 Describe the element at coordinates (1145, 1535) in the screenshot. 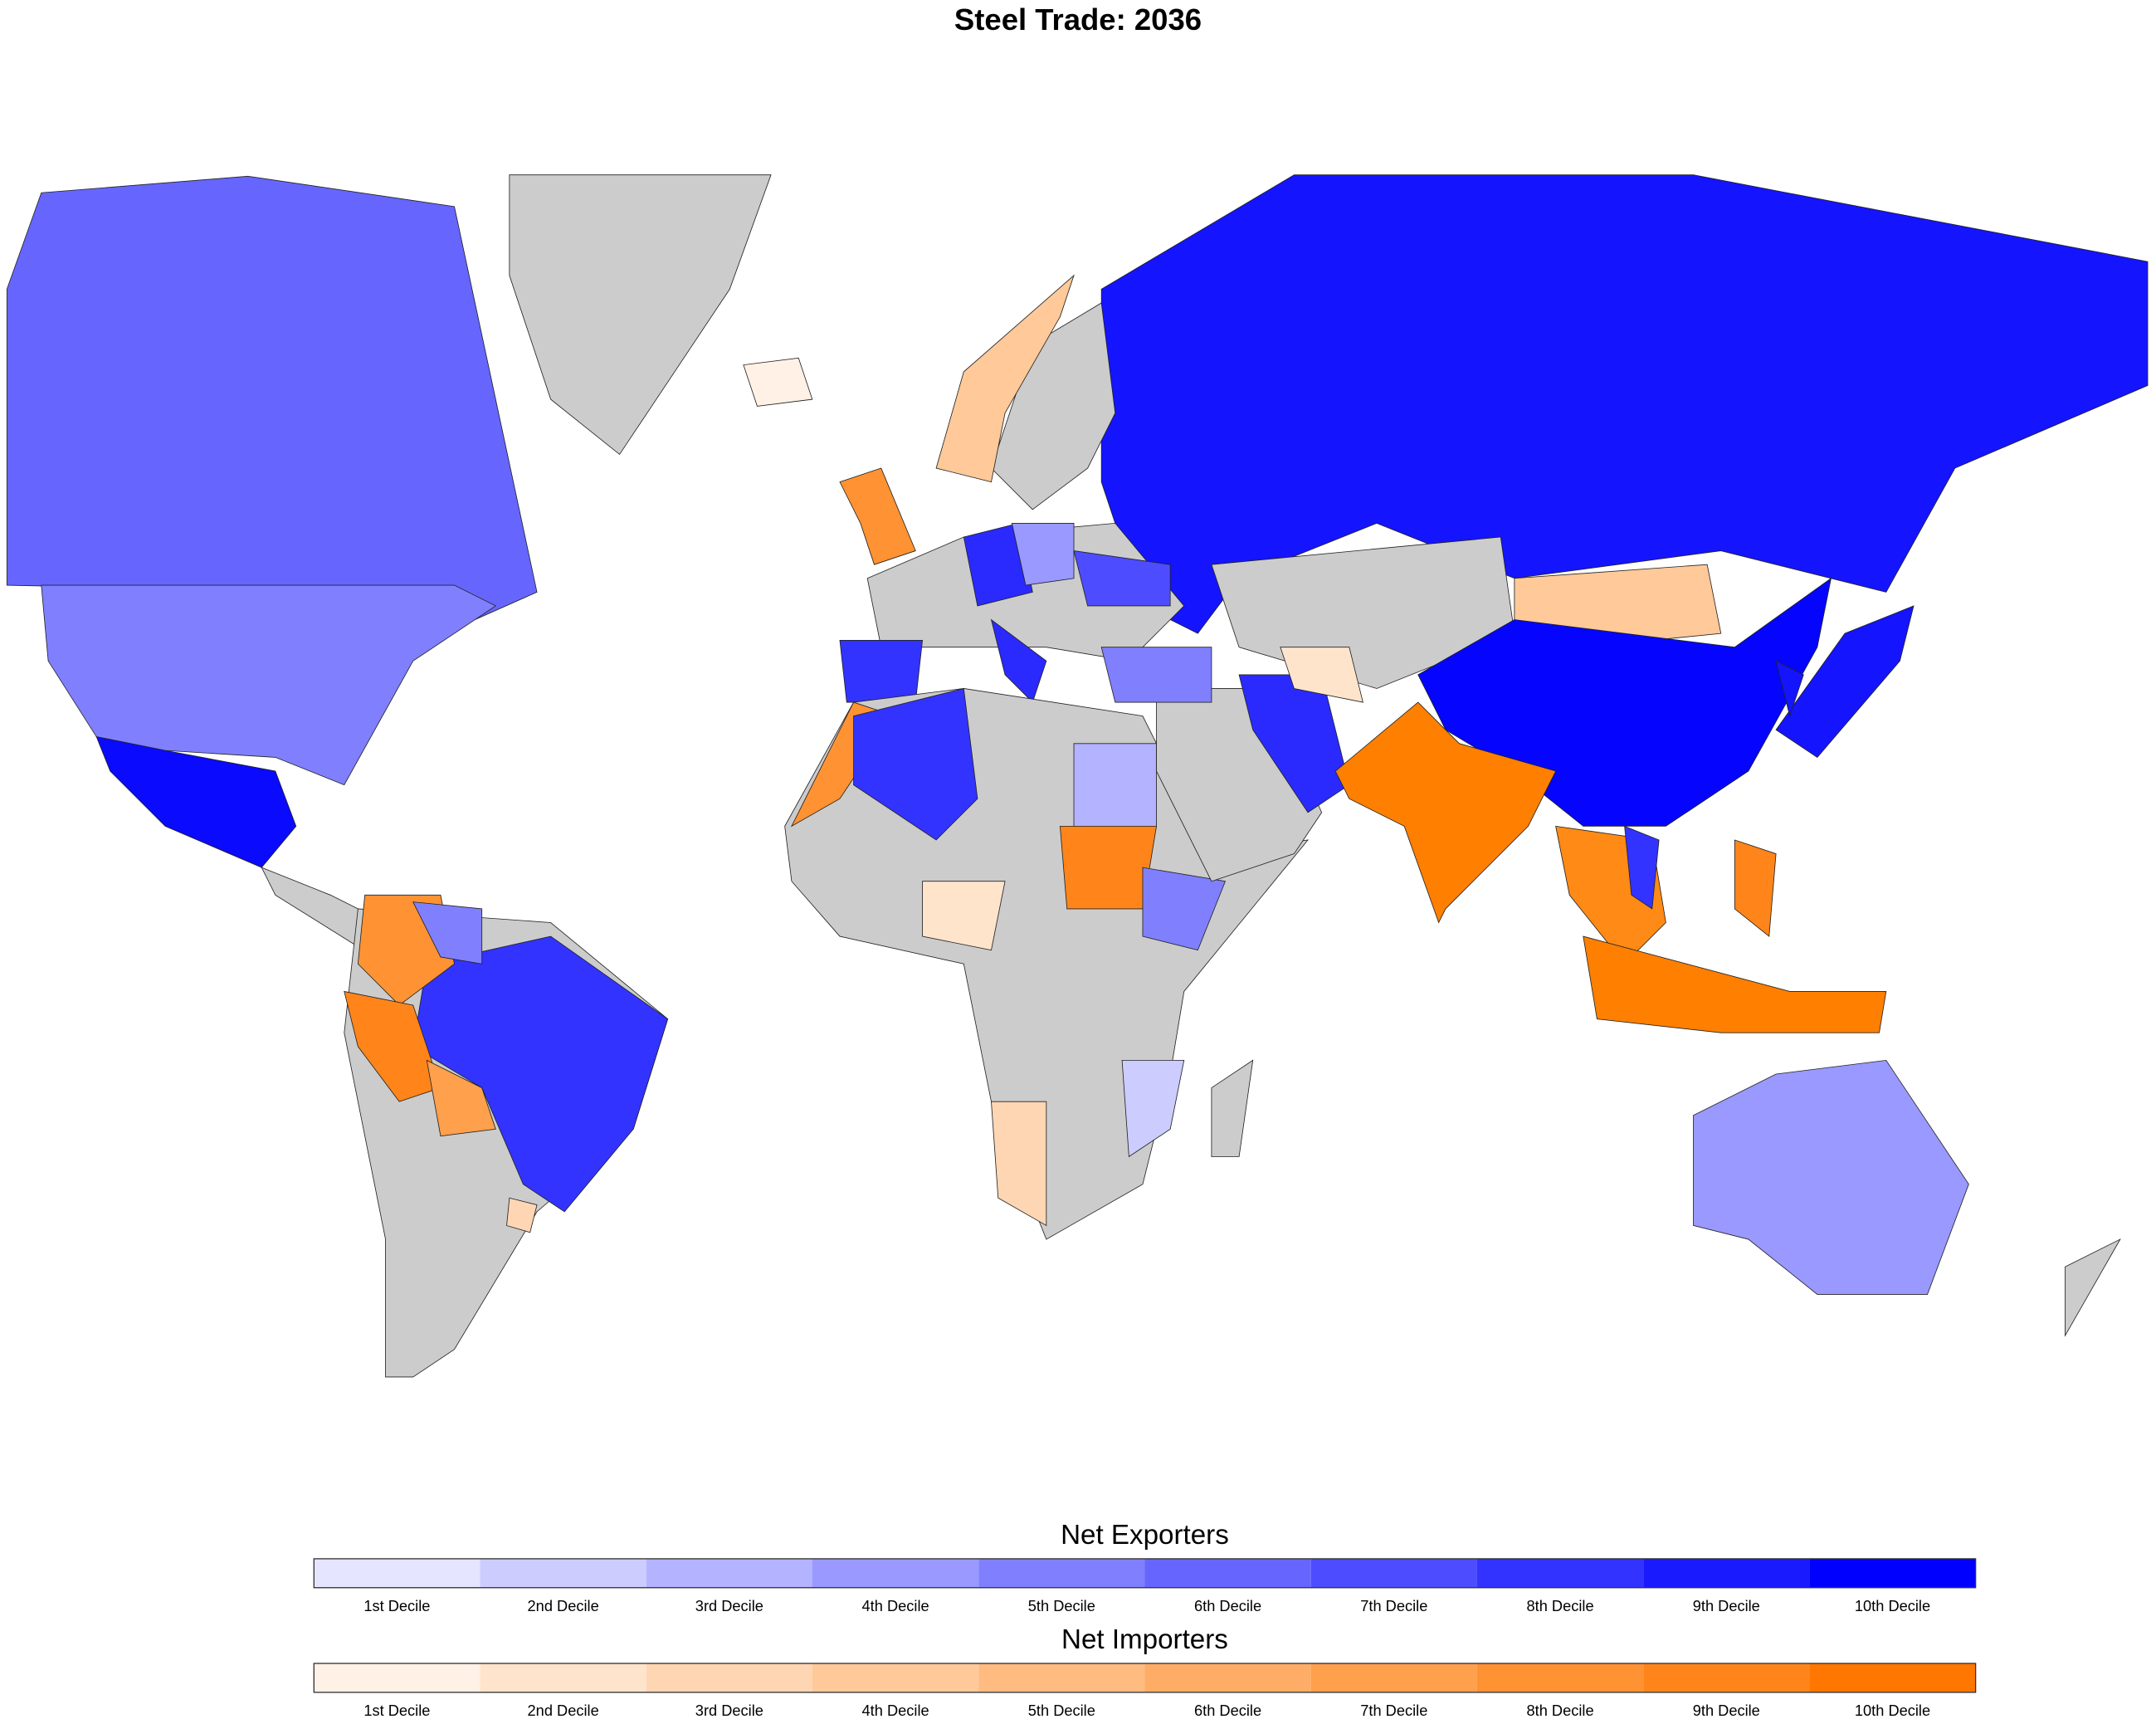

I see `legend-title: Net Exporters` at that location.